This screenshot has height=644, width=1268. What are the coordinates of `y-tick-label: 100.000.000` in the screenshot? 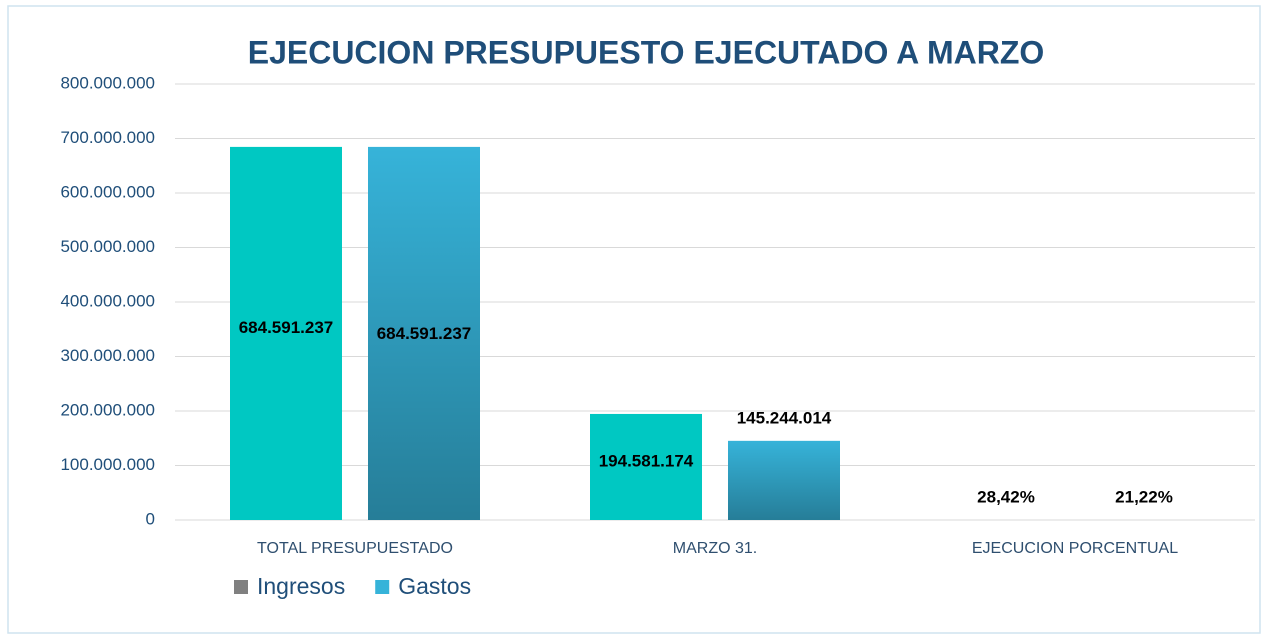 It's located at (107, 464).